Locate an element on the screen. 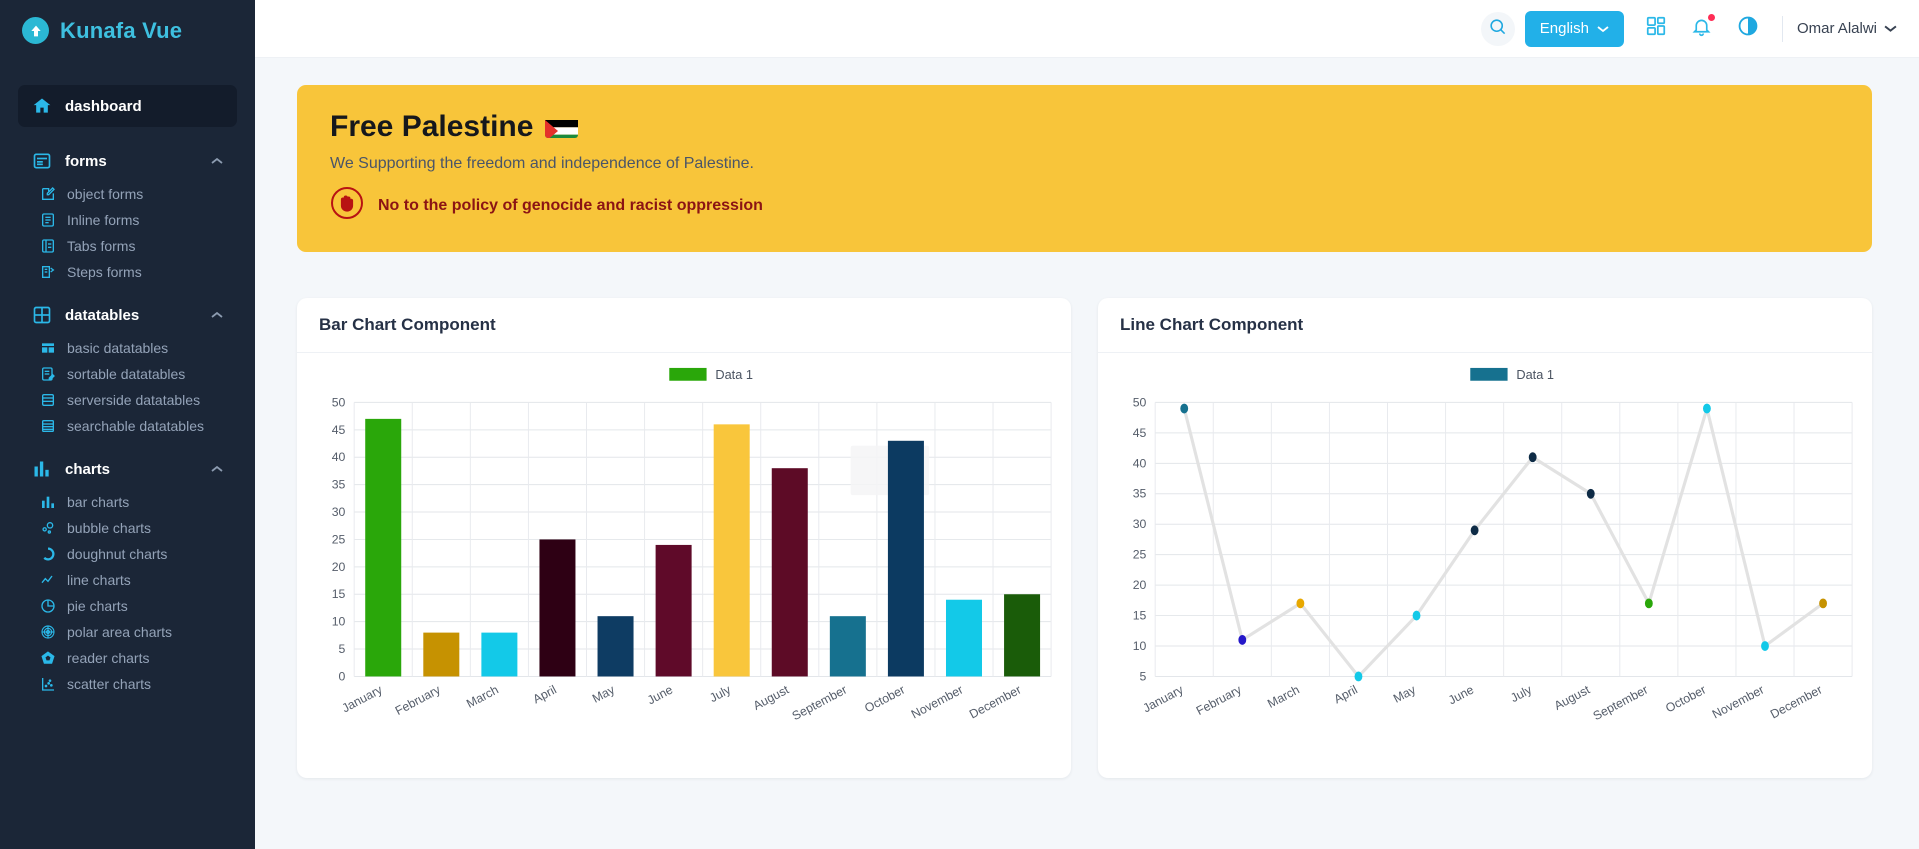 The height and width of the screenshot is (849, 1919). inline-list-icon is located at coordinates (48, 220).